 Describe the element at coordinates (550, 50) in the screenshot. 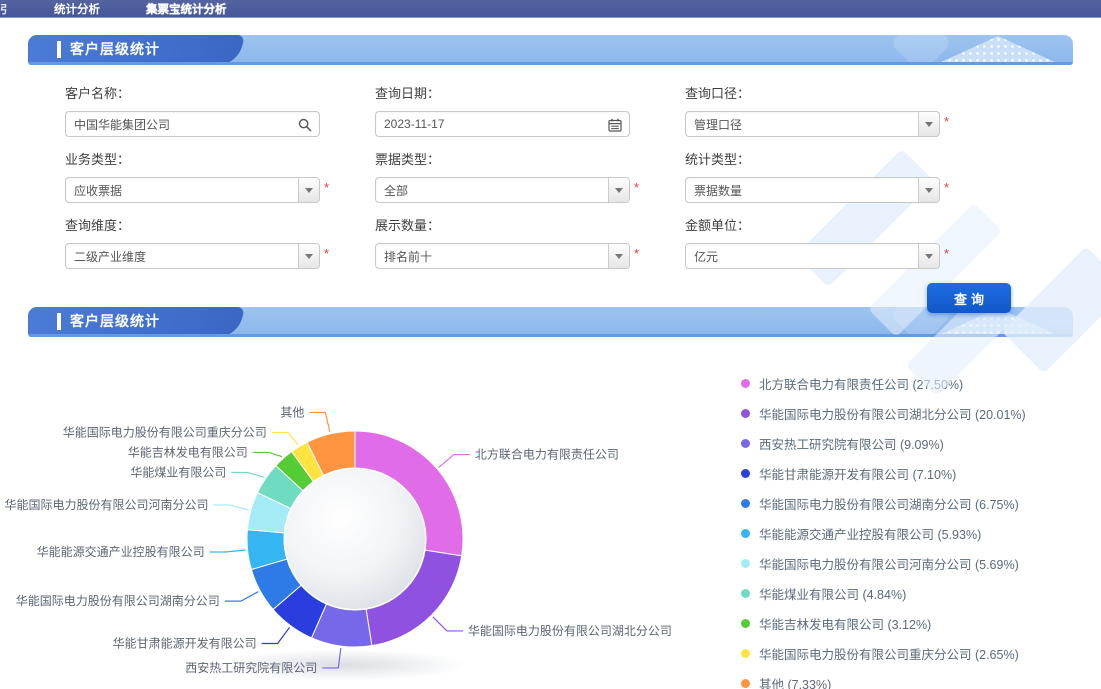

I see `filter-section-banner: 客户层级统计` at that location.